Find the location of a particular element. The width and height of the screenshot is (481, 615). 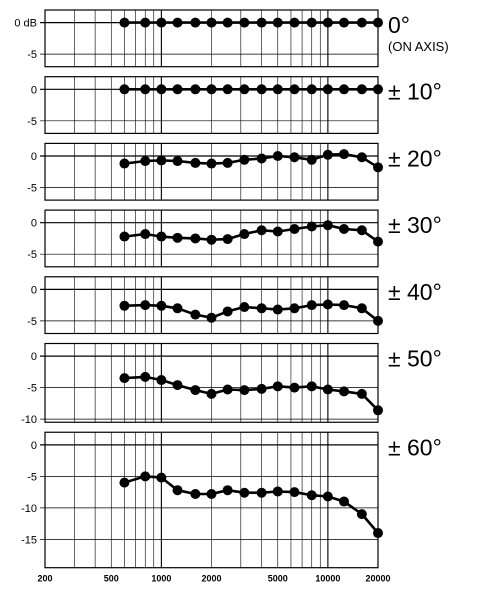

y-tick-label: 0 dB is located at coordinates (25, 24).